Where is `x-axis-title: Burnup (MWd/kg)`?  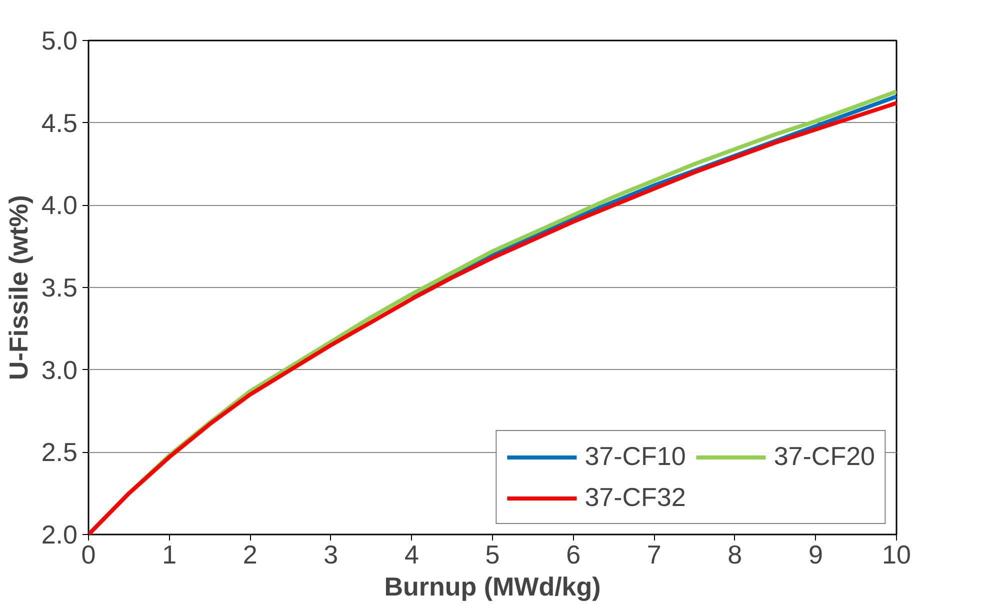 x-axis-title: Burnup (MWd/kg) is located at coordinates (492, 587).